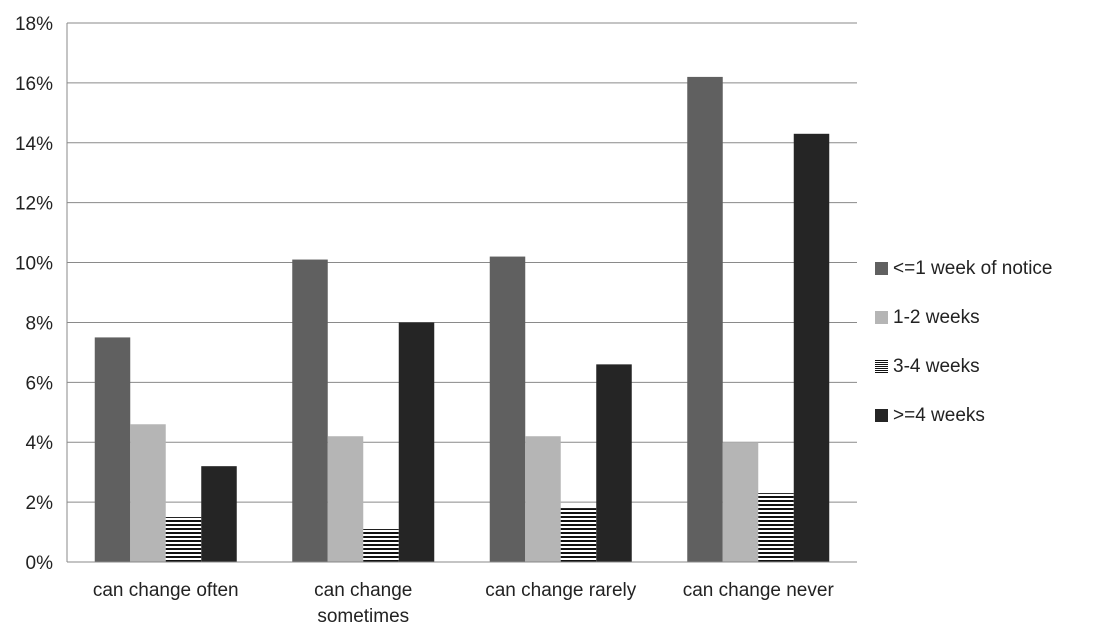  What do you see at coordinates (40, 503) in the screenshot?
I see `y-tick-label: 2%` at bounding box center [40, 503].